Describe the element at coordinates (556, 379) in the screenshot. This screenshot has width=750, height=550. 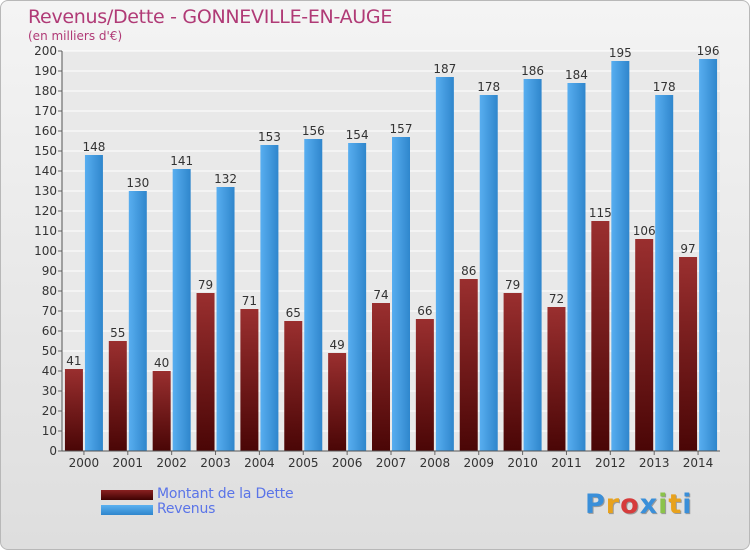
I see `bar-debt-2011` at that location.